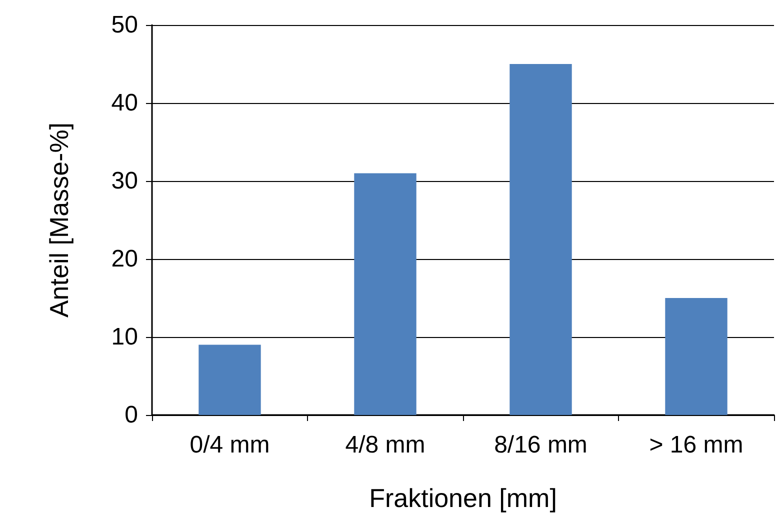  Describe the element at coordinates (124, 103) in the screenshot. I see `y-tick-label: 40` at that location.